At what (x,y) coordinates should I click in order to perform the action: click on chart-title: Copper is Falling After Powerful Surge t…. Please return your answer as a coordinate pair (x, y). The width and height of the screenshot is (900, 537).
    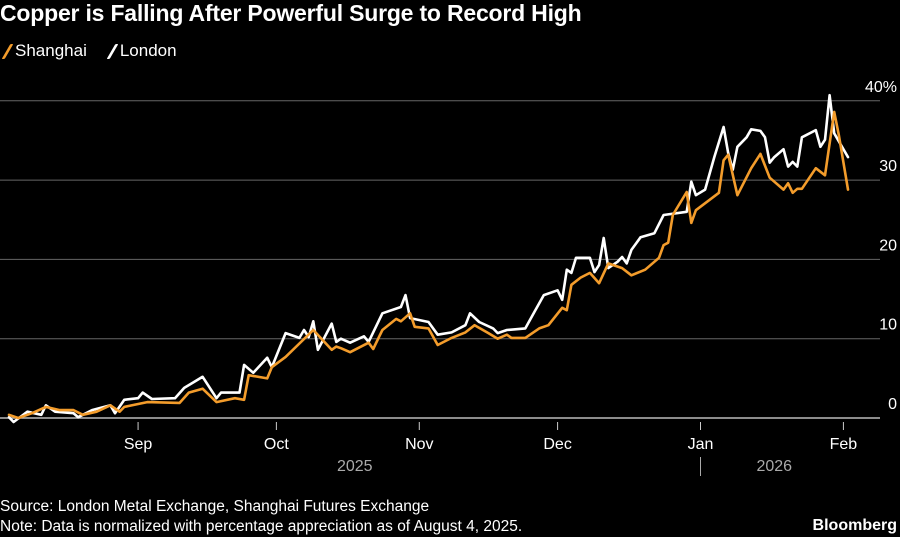
    Looking at the image, I should click on (291, 13).